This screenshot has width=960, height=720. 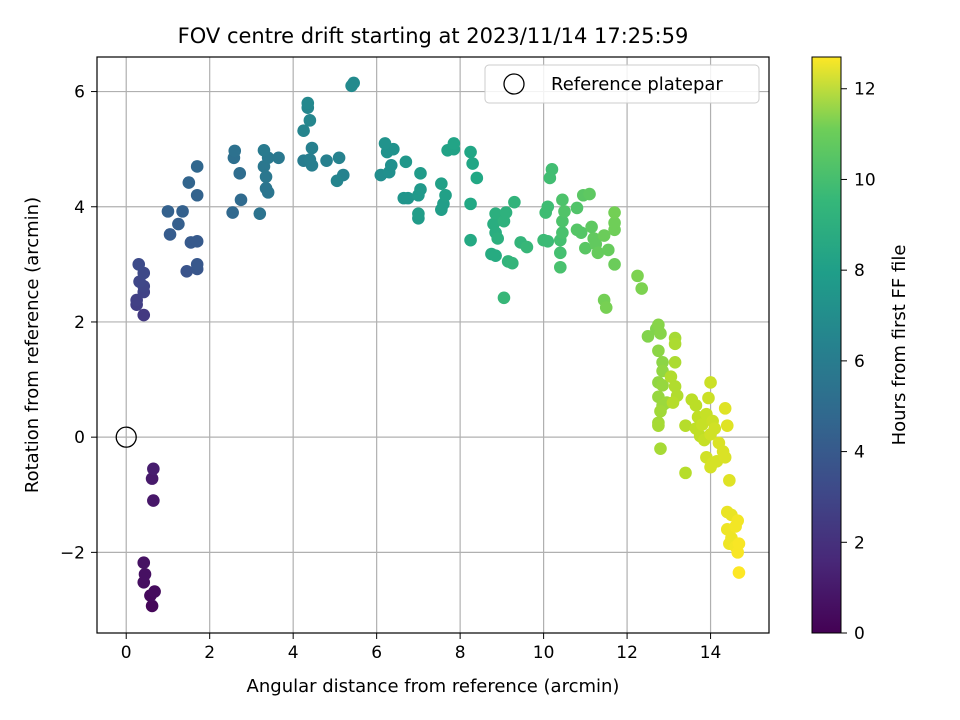 I want to click on x-tick-label: 10, so click(x=544, y=653).